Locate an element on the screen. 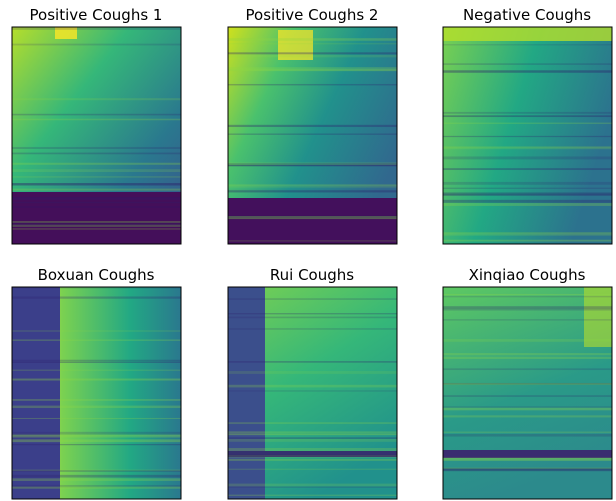 The image size is (616, 501). panel-title: Boxuan Coughs is located at coordinates (96, 275).